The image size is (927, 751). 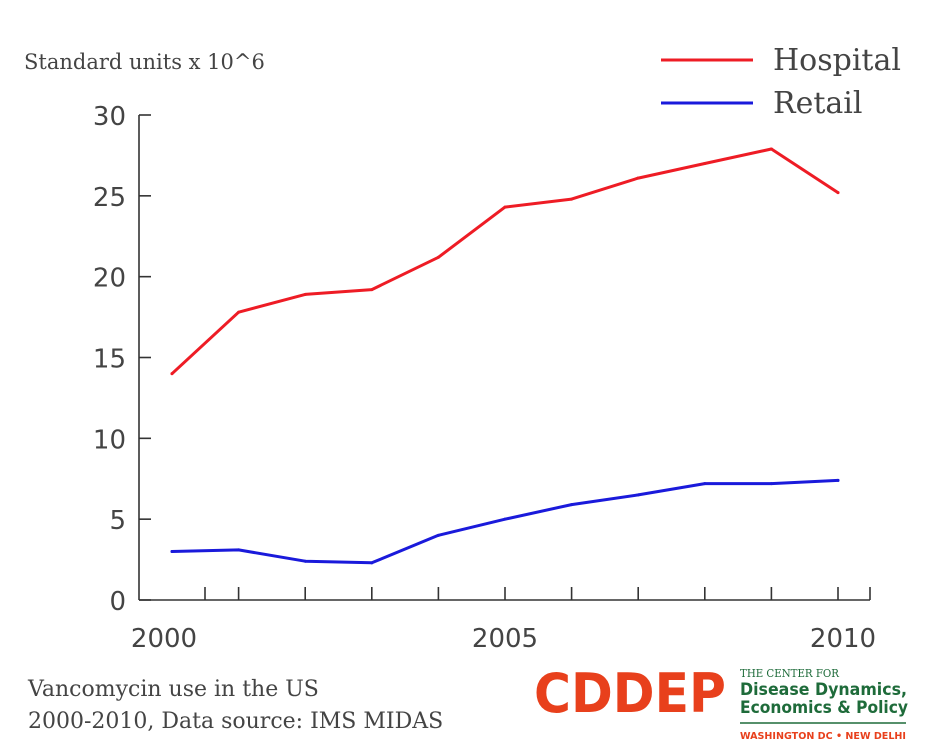 I want to click on x-tick-label: 2010, so click(x=843, y=639).